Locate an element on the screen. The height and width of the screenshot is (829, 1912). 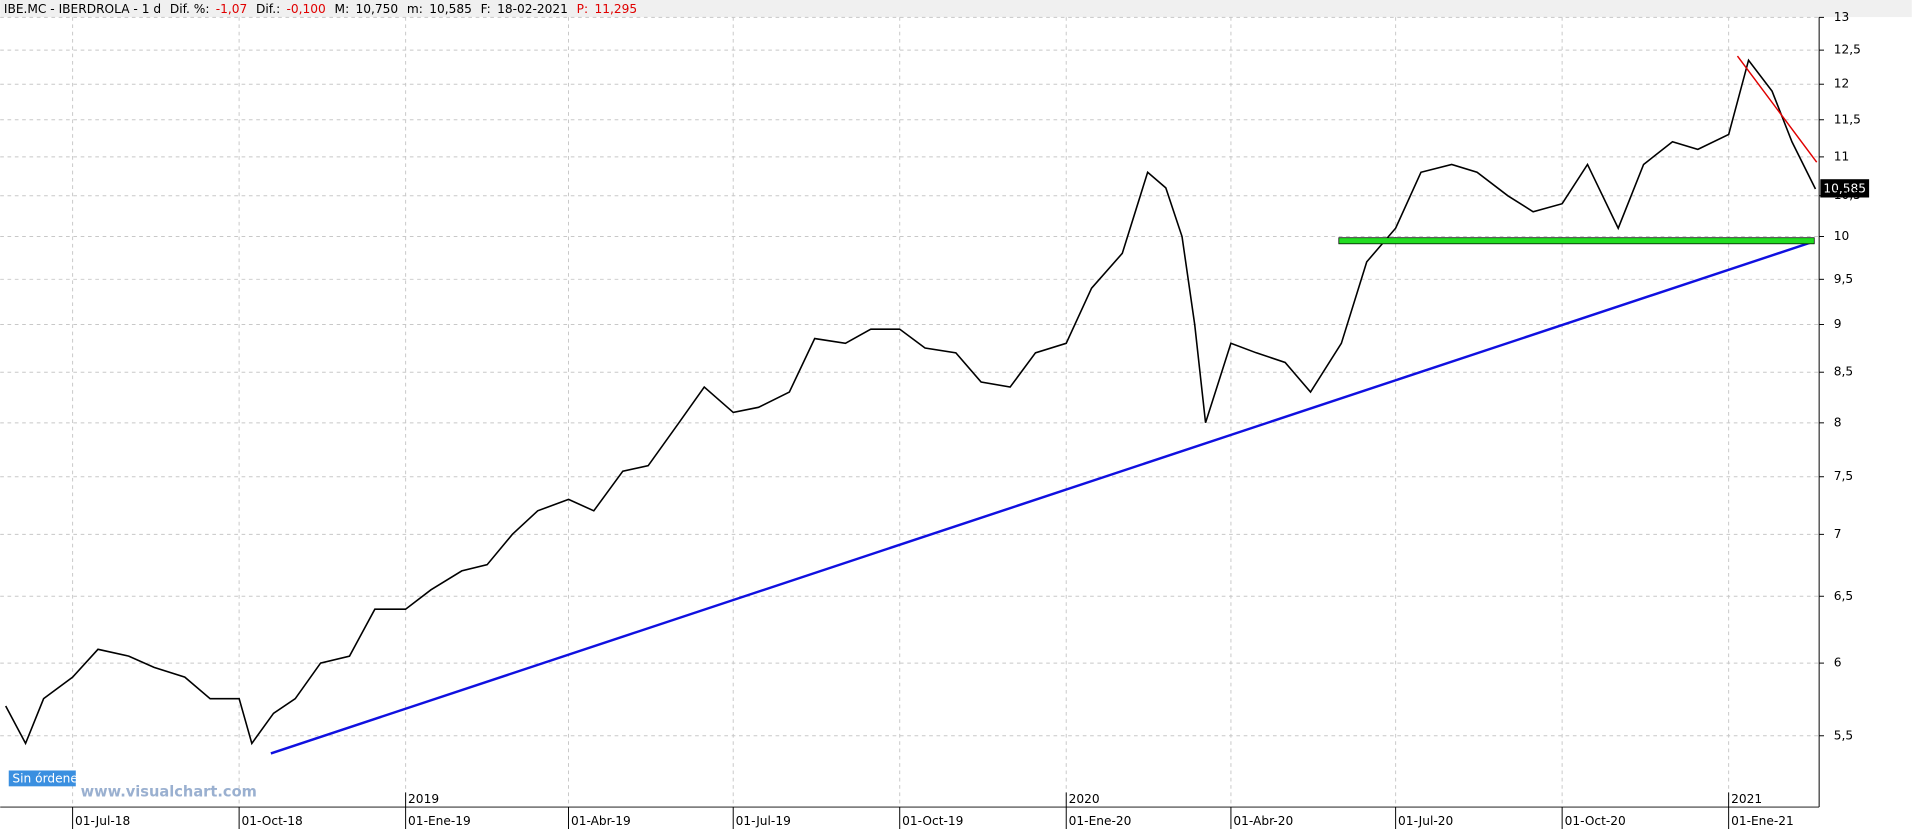
x-tick-label: 01-Oct-18 is located at coordinates (272, 821).